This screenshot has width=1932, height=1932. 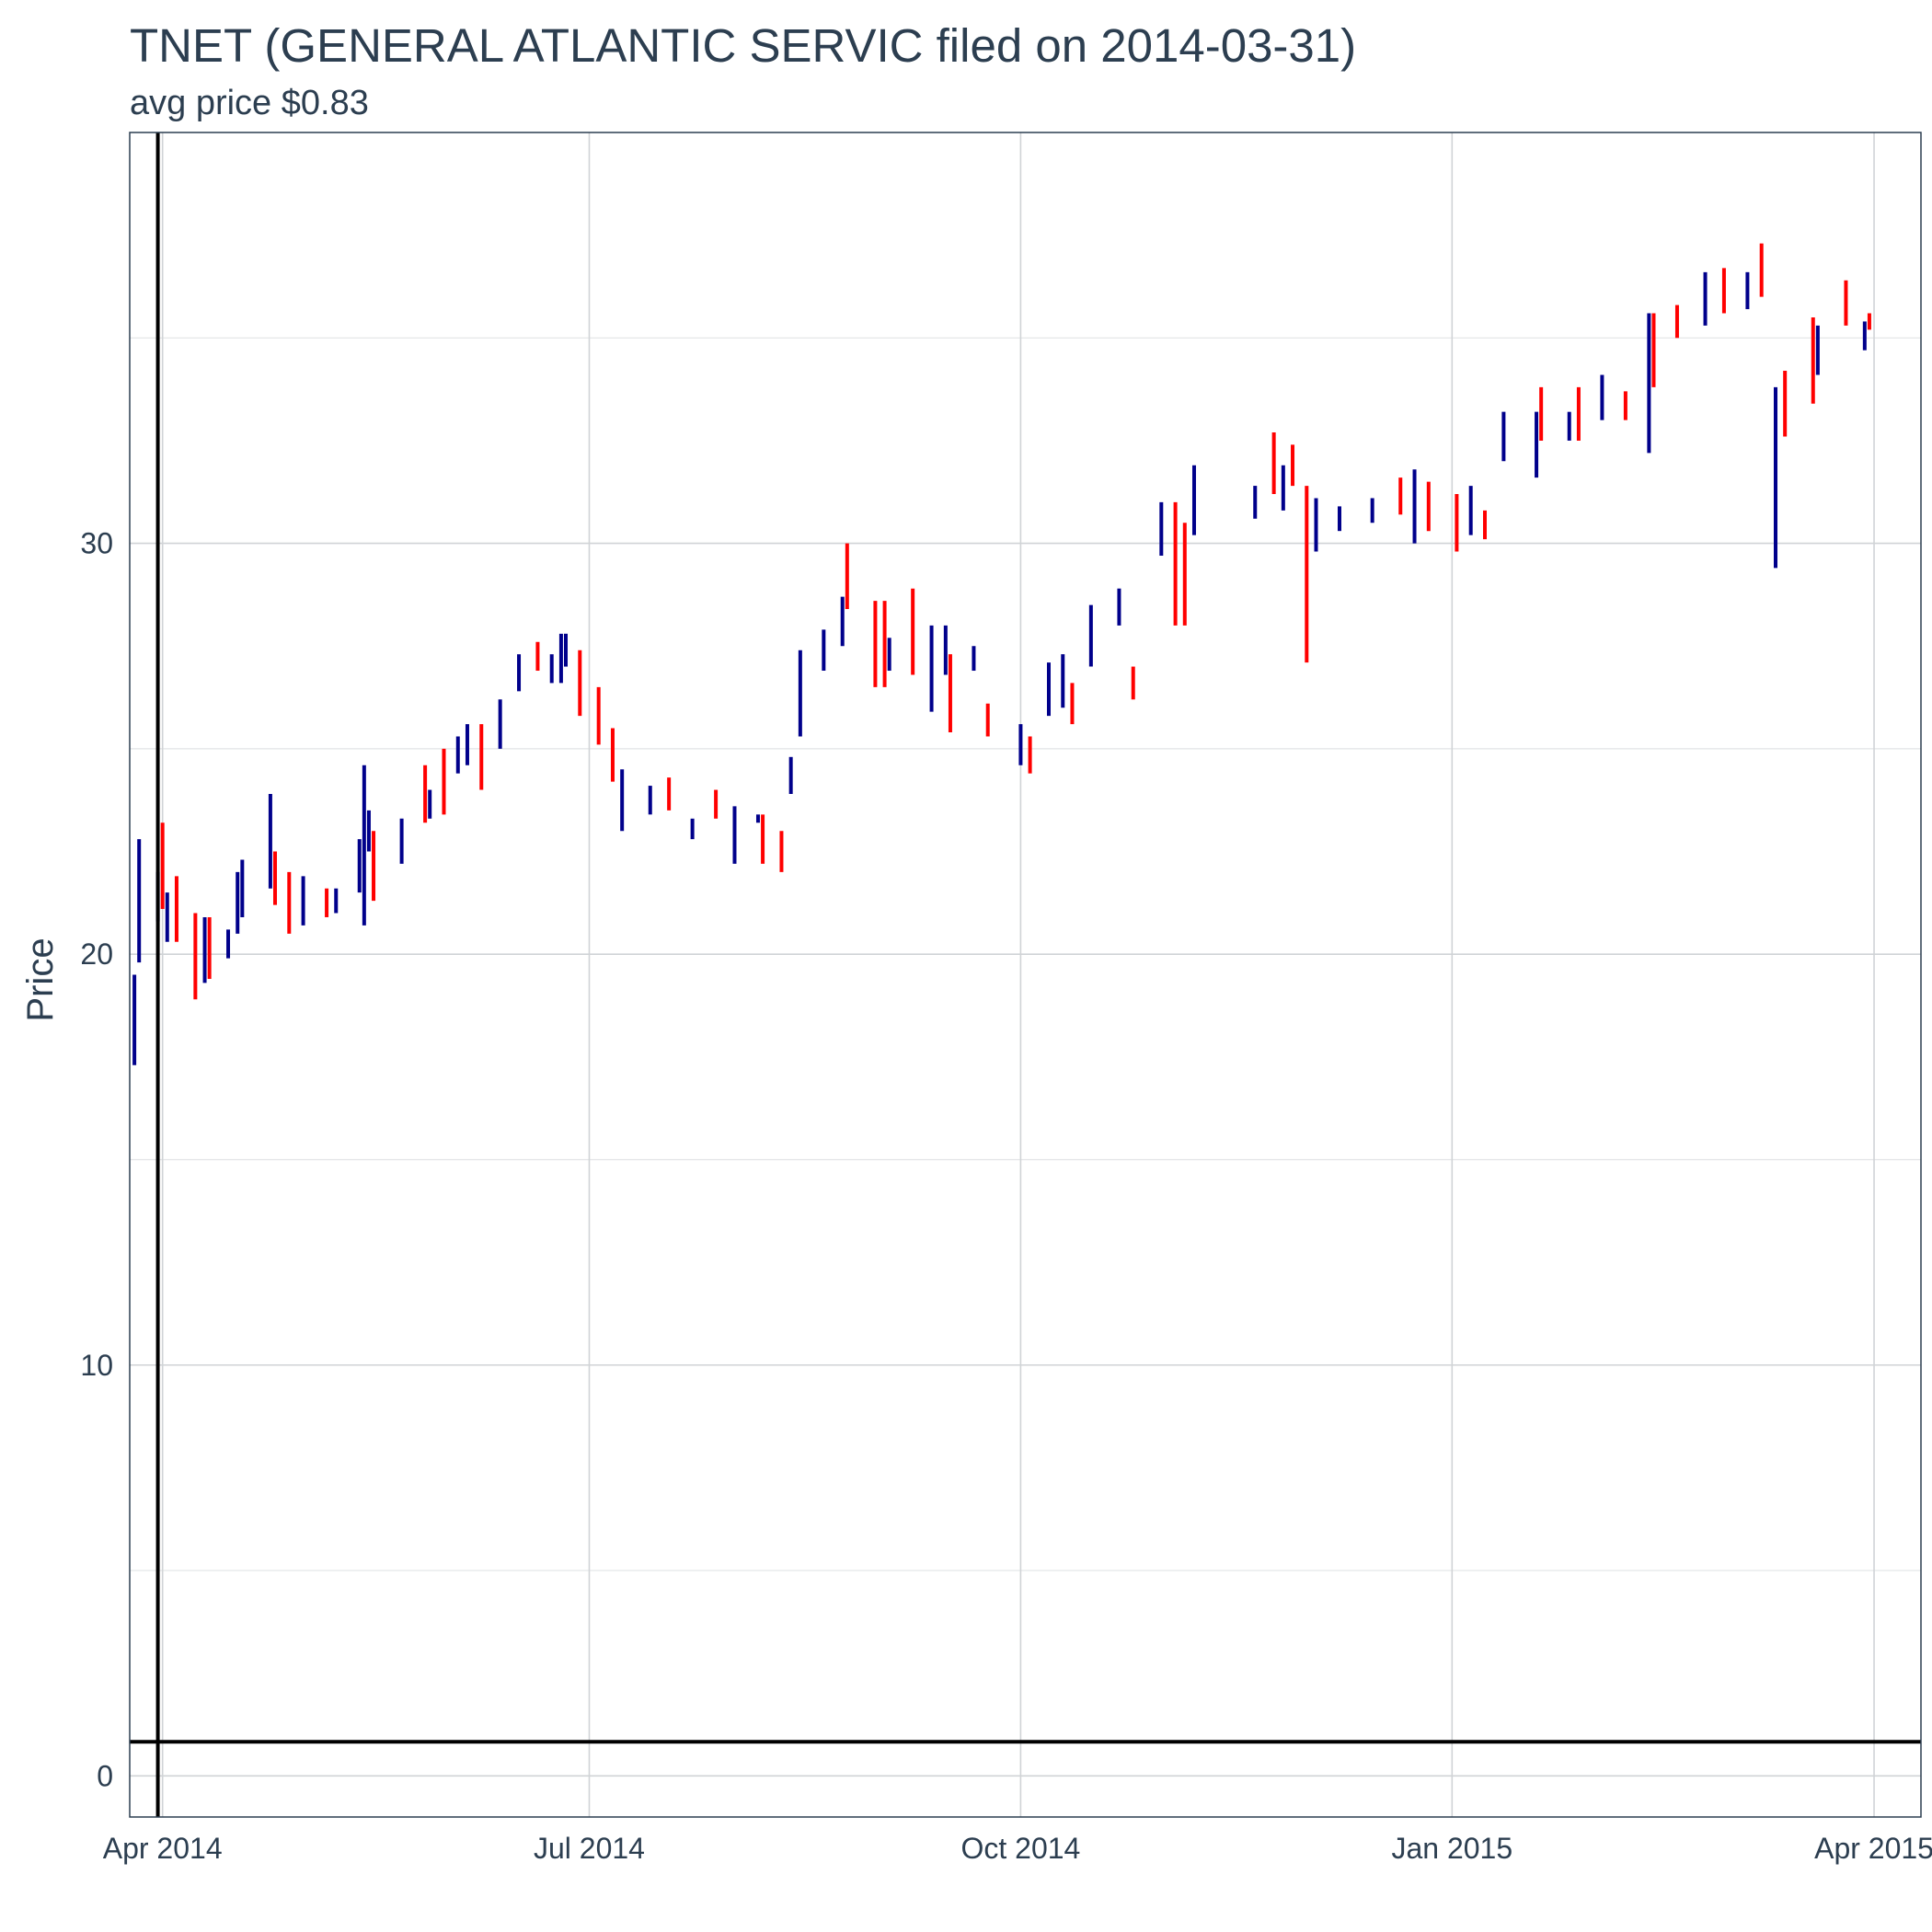 What do you see at coordinates (589, 1848) in the screenshot?
I see `x-tick-label: Jul 2014` at bounding box center [589, 1848].